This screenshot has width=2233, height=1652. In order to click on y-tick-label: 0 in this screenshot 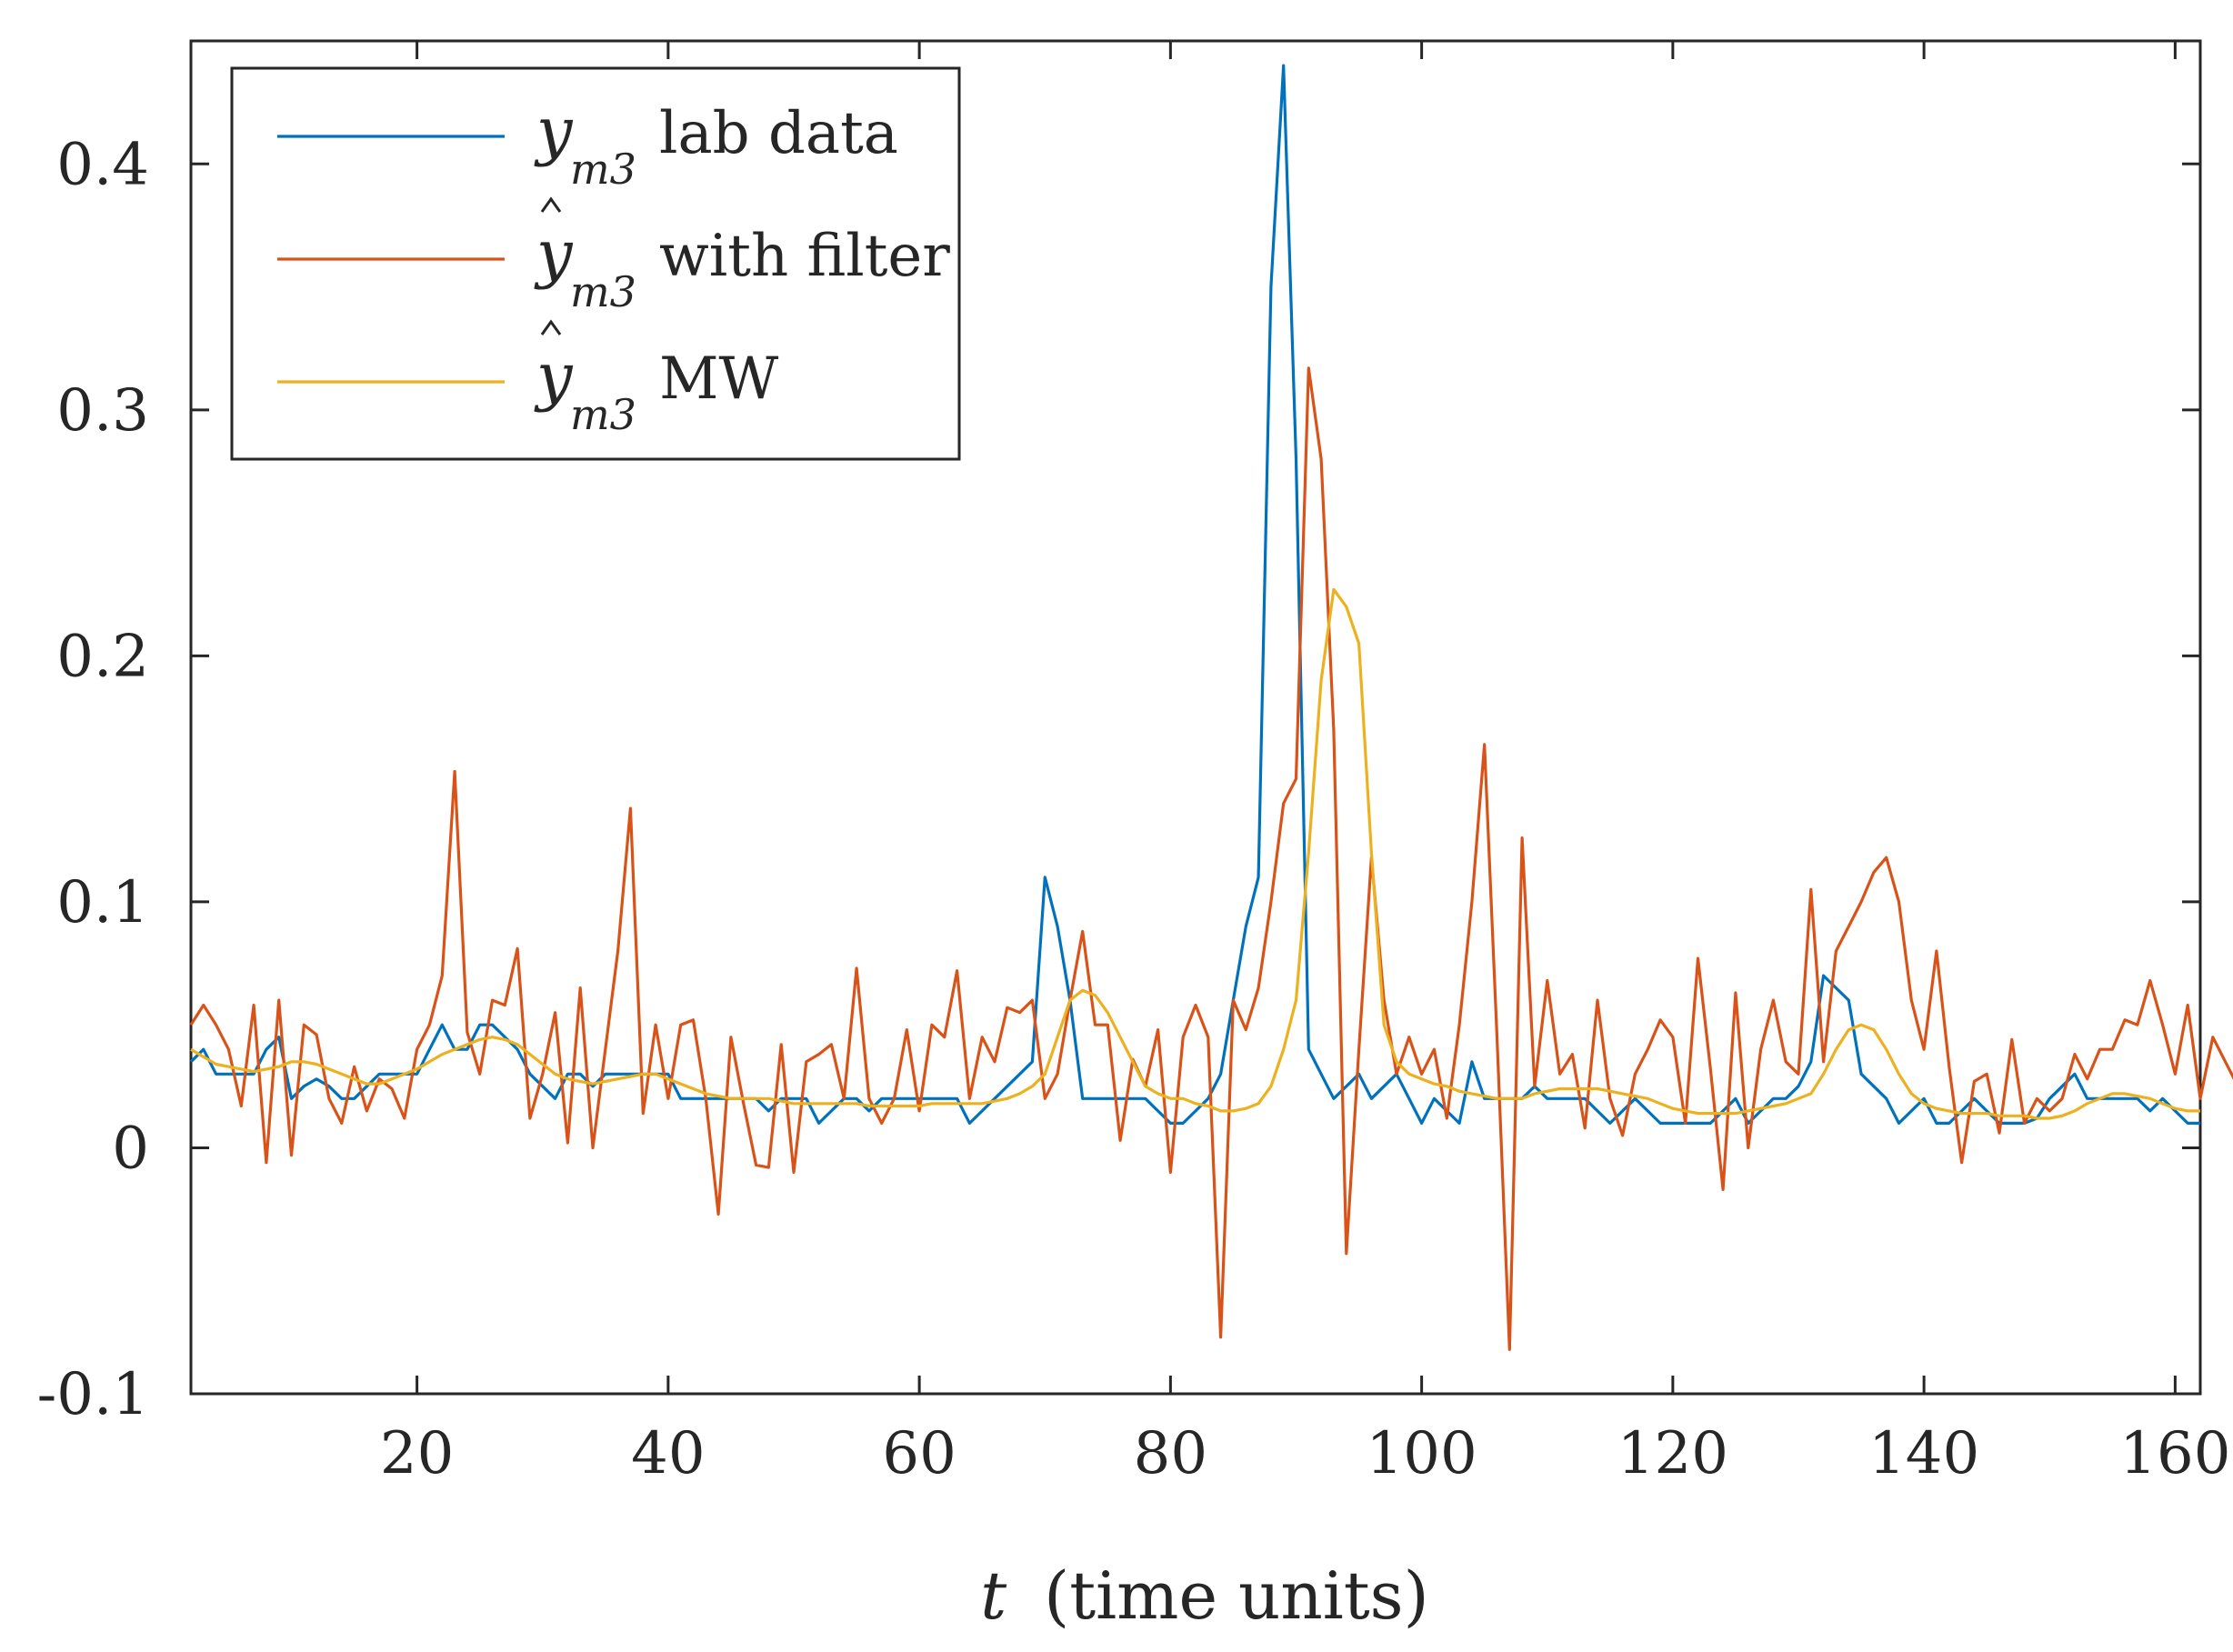, I will do `click(130, 1148)`.